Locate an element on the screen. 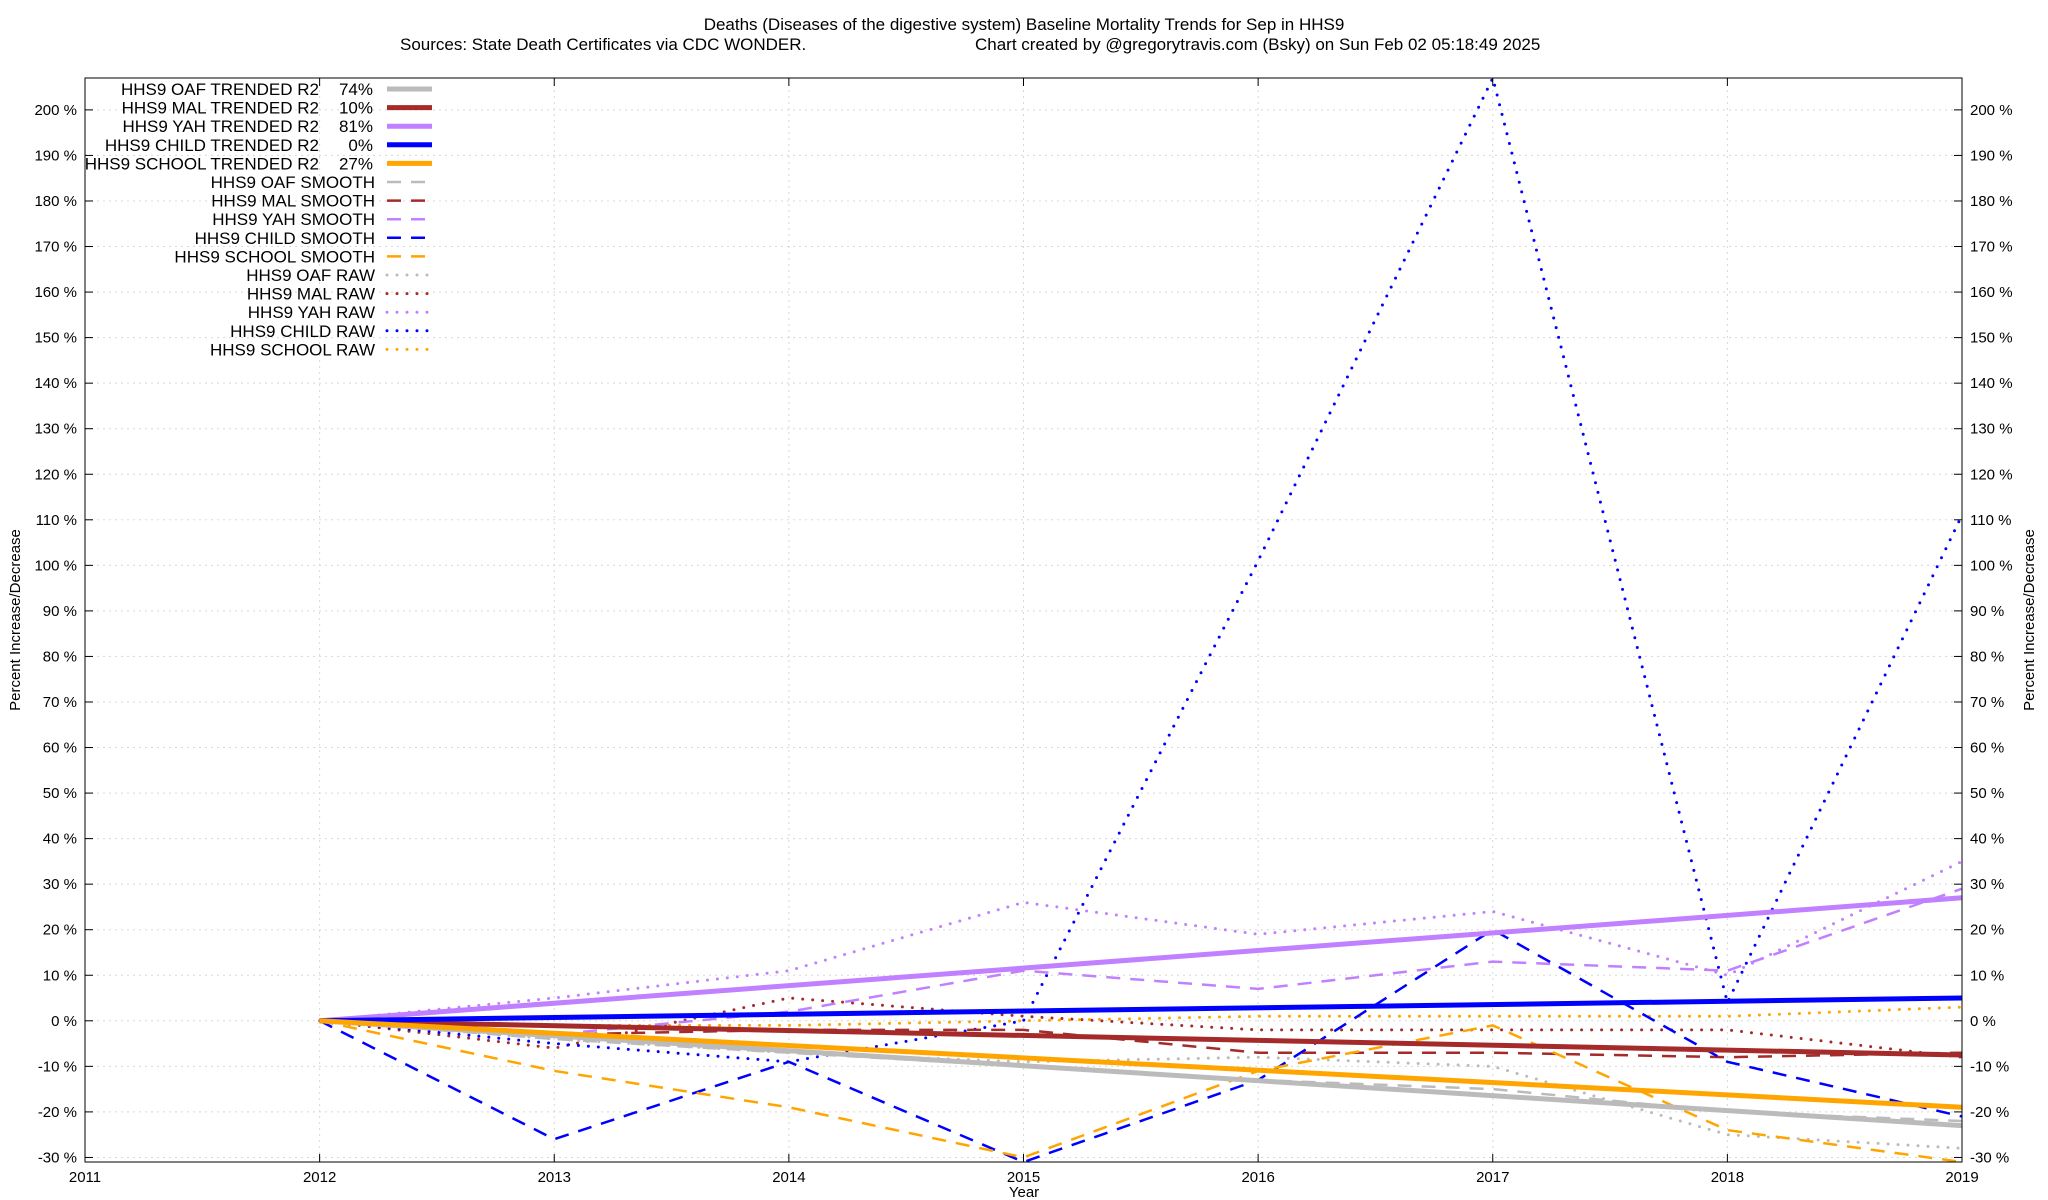  y-tick-label-left: 90 % is located at coordinates (60, 611).